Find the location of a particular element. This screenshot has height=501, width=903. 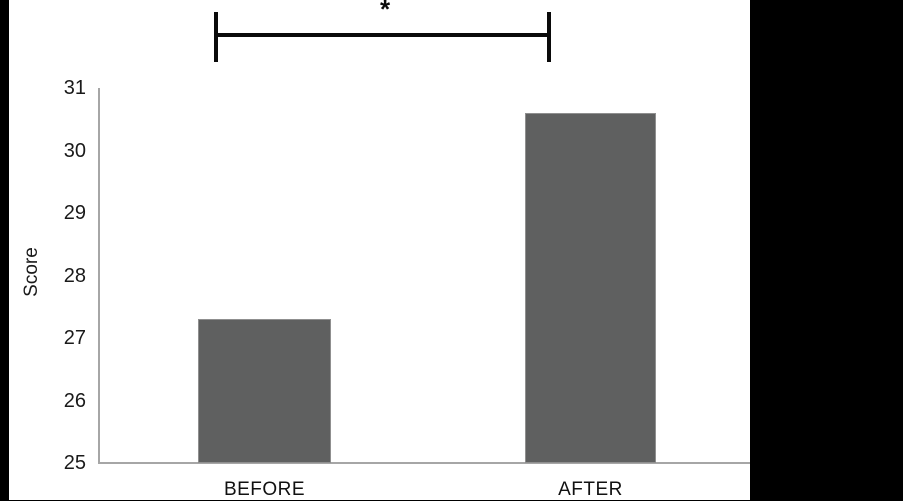

x-axis-label-before: BEFORE is located at coordinates (264, 489).